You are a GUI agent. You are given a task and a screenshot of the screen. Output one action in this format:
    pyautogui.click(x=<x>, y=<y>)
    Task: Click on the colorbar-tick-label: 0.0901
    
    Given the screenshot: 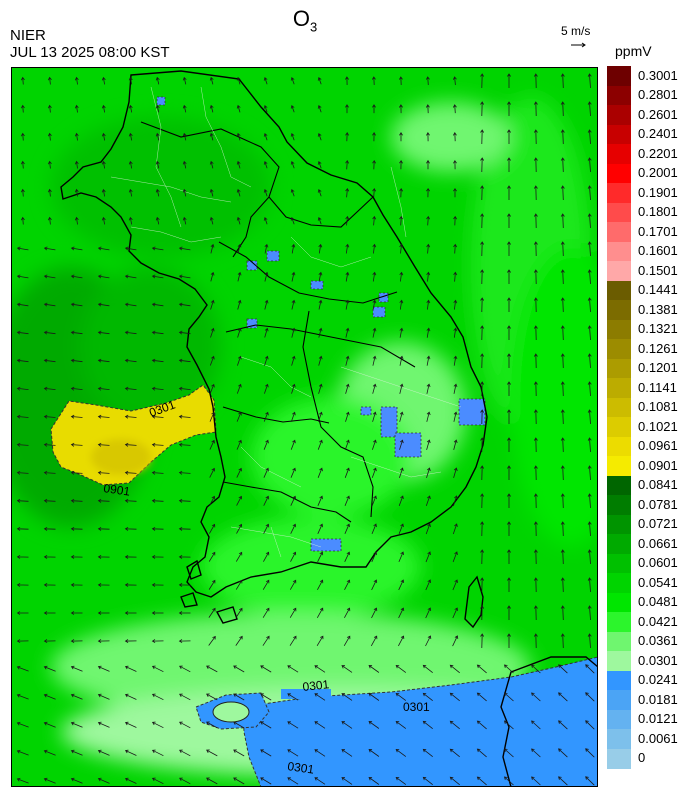 What is the action you would take?
    pyautogui.click(x=658, y=465)
    